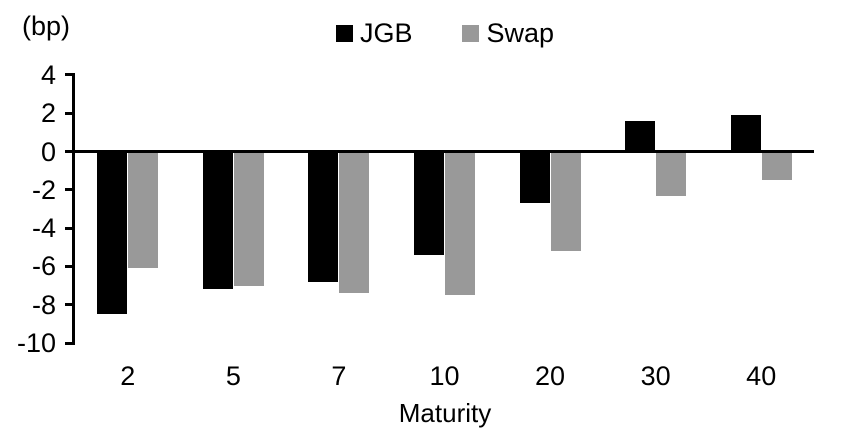 This screenshot has width=852, height=438. What do you see at coordinates (46, 26) in the screenshot?
I see `y-axis-unit-label: (bp)` at bounding box center [46, 26].